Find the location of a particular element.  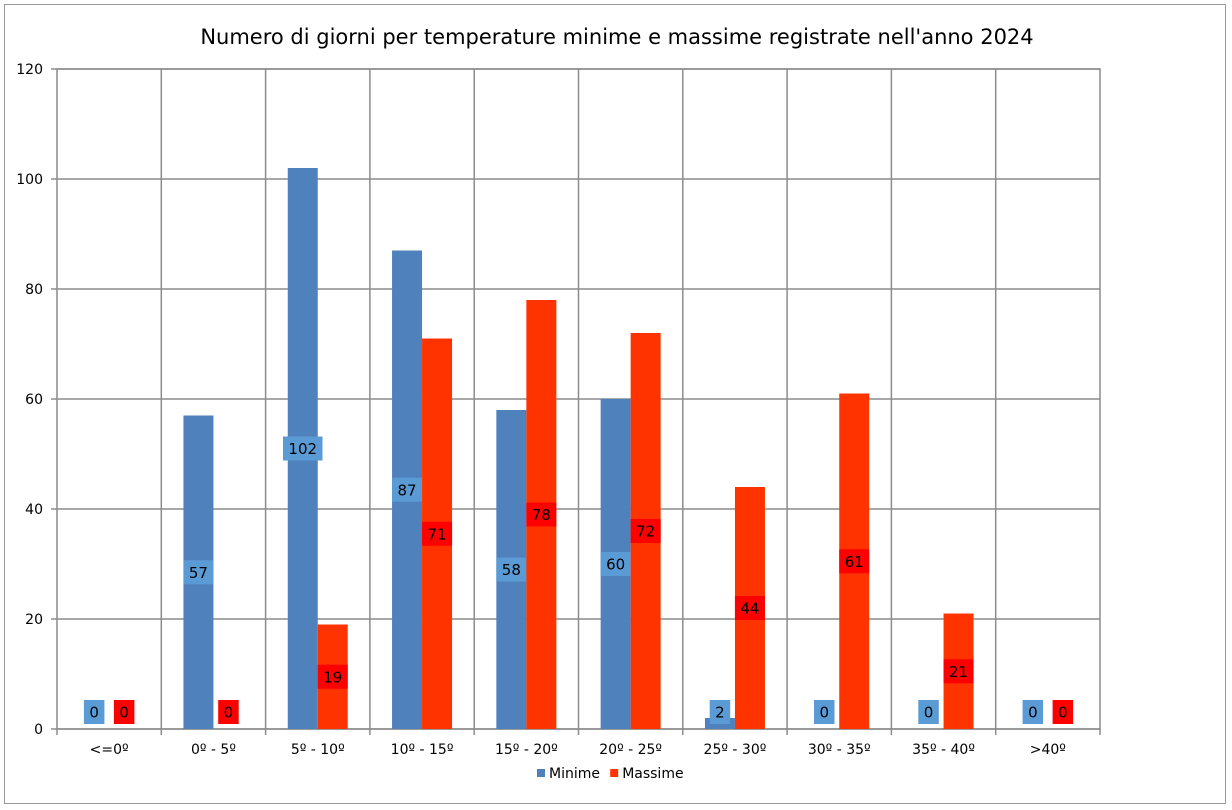

data-label: 58 is located at coordinates (511, 570).